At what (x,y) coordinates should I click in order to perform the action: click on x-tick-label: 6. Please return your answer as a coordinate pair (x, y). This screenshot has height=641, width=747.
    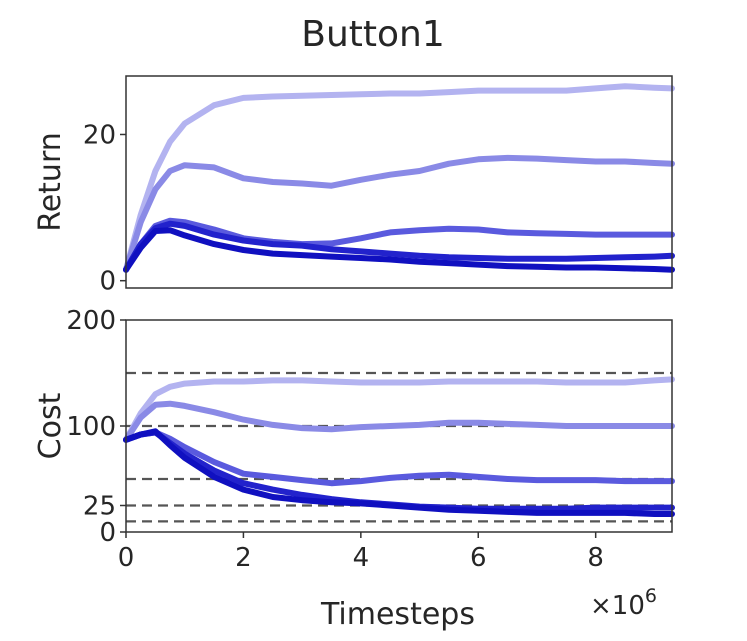
    Looking at the image, I should click on (478, 558).